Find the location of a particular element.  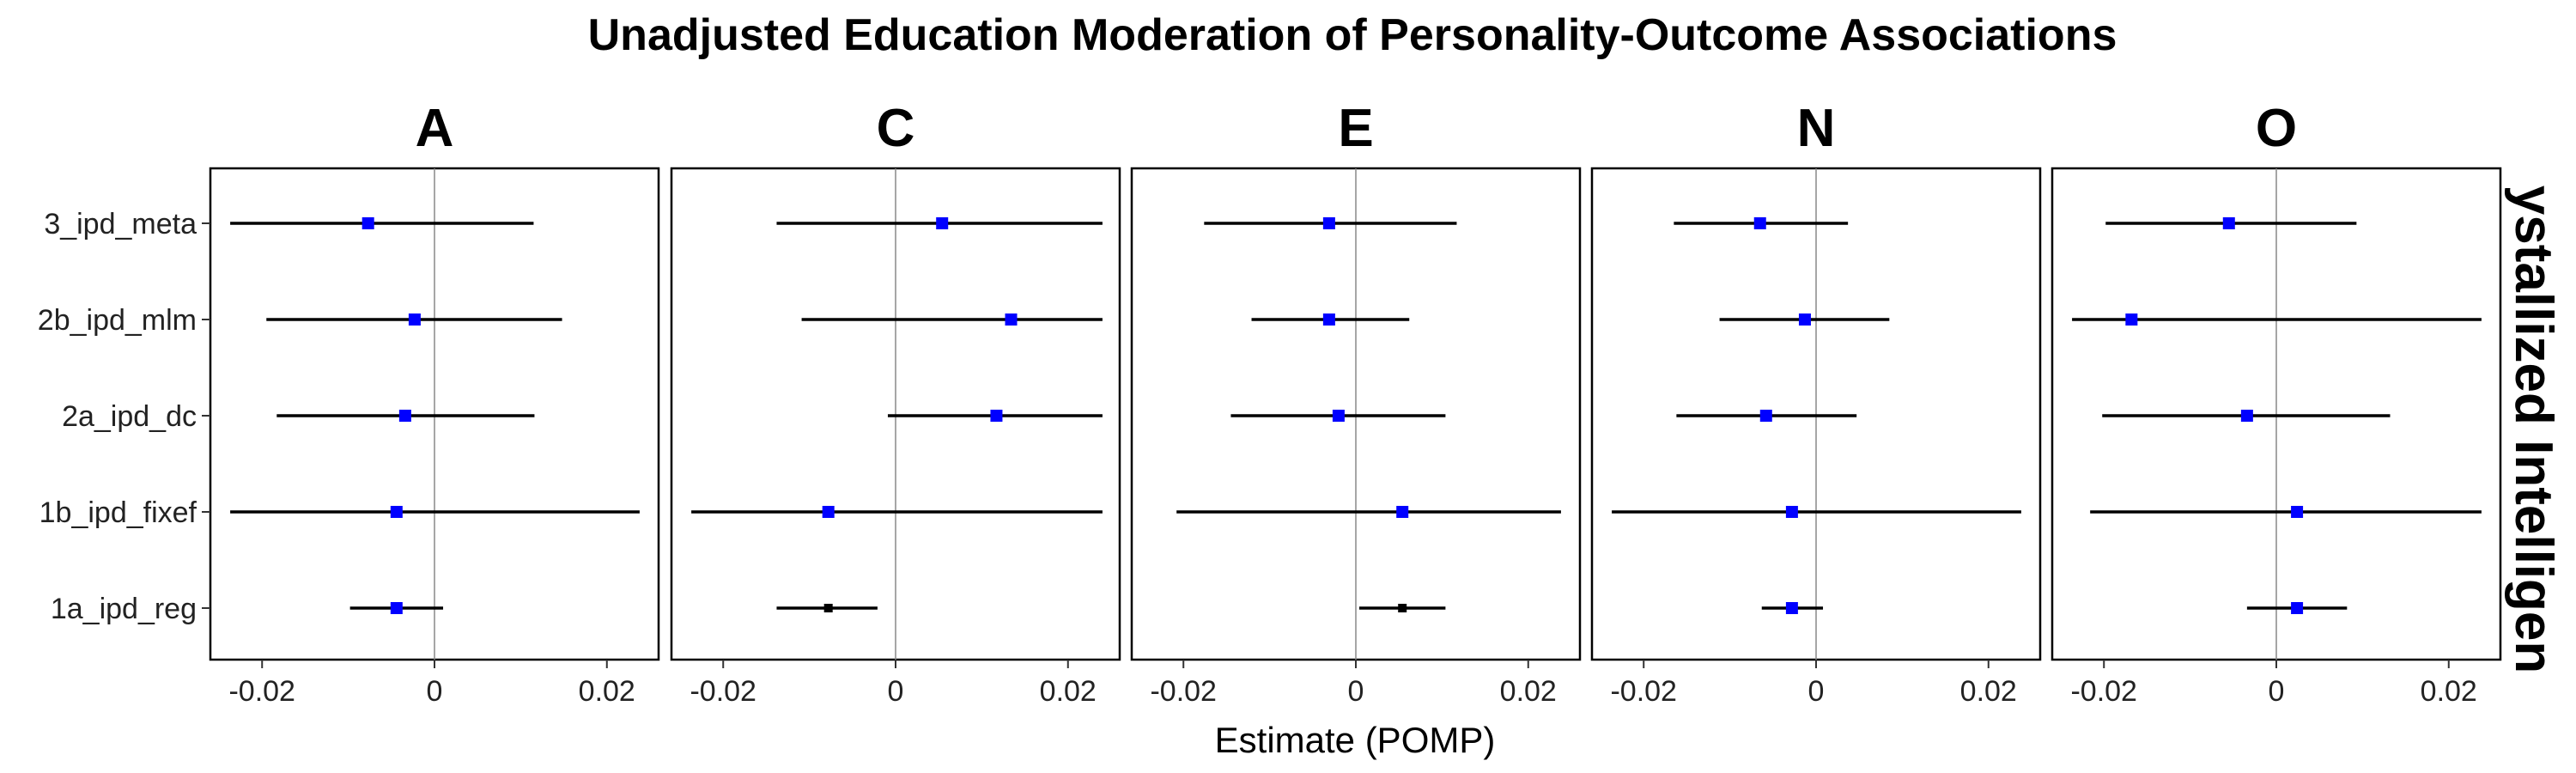

facet-panel-o: O -0.02 0 0.02 is located at coordinates (2276, 403).